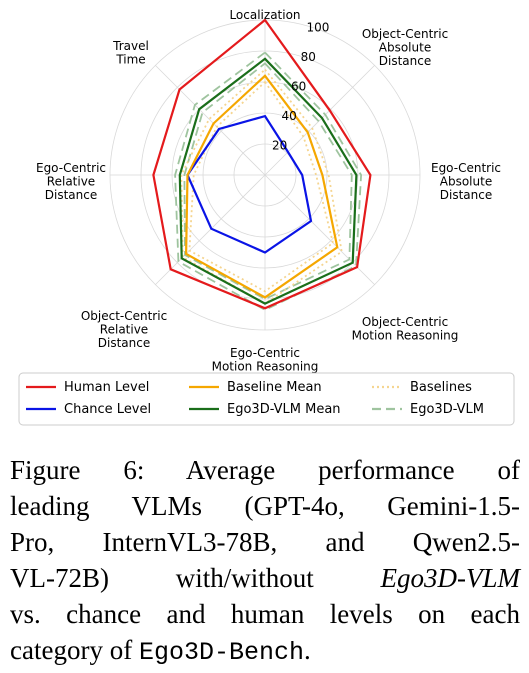 The image size is (529, 673). I want to click on caption-line-6-end: ., so click(307, 650).